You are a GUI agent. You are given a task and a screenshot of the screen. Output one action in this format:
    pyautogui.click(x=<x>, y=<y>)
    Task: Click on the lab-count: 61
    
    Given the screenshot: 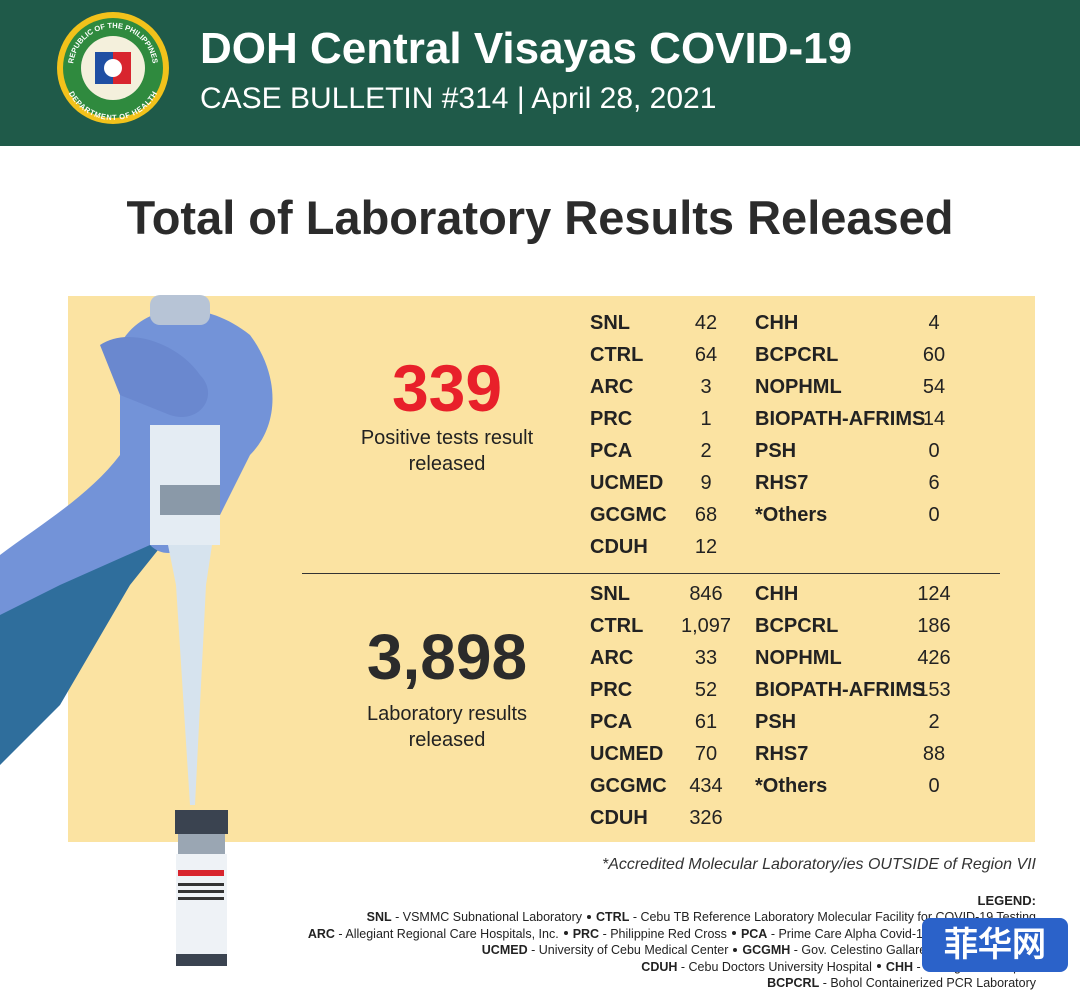 What is the action you would take?
    pyautogui.click(x=706, y=722)
    